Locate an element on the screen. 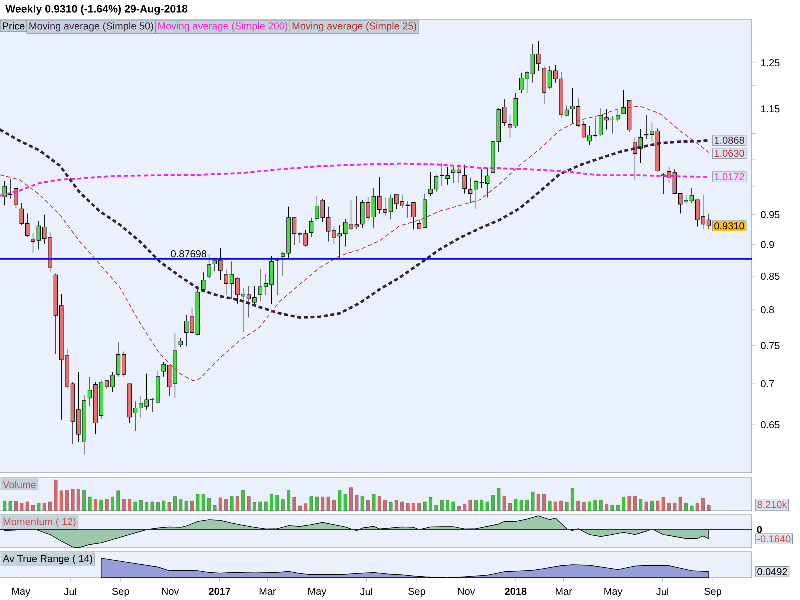  text: 0.9310 is located at coordinates (729, 226).